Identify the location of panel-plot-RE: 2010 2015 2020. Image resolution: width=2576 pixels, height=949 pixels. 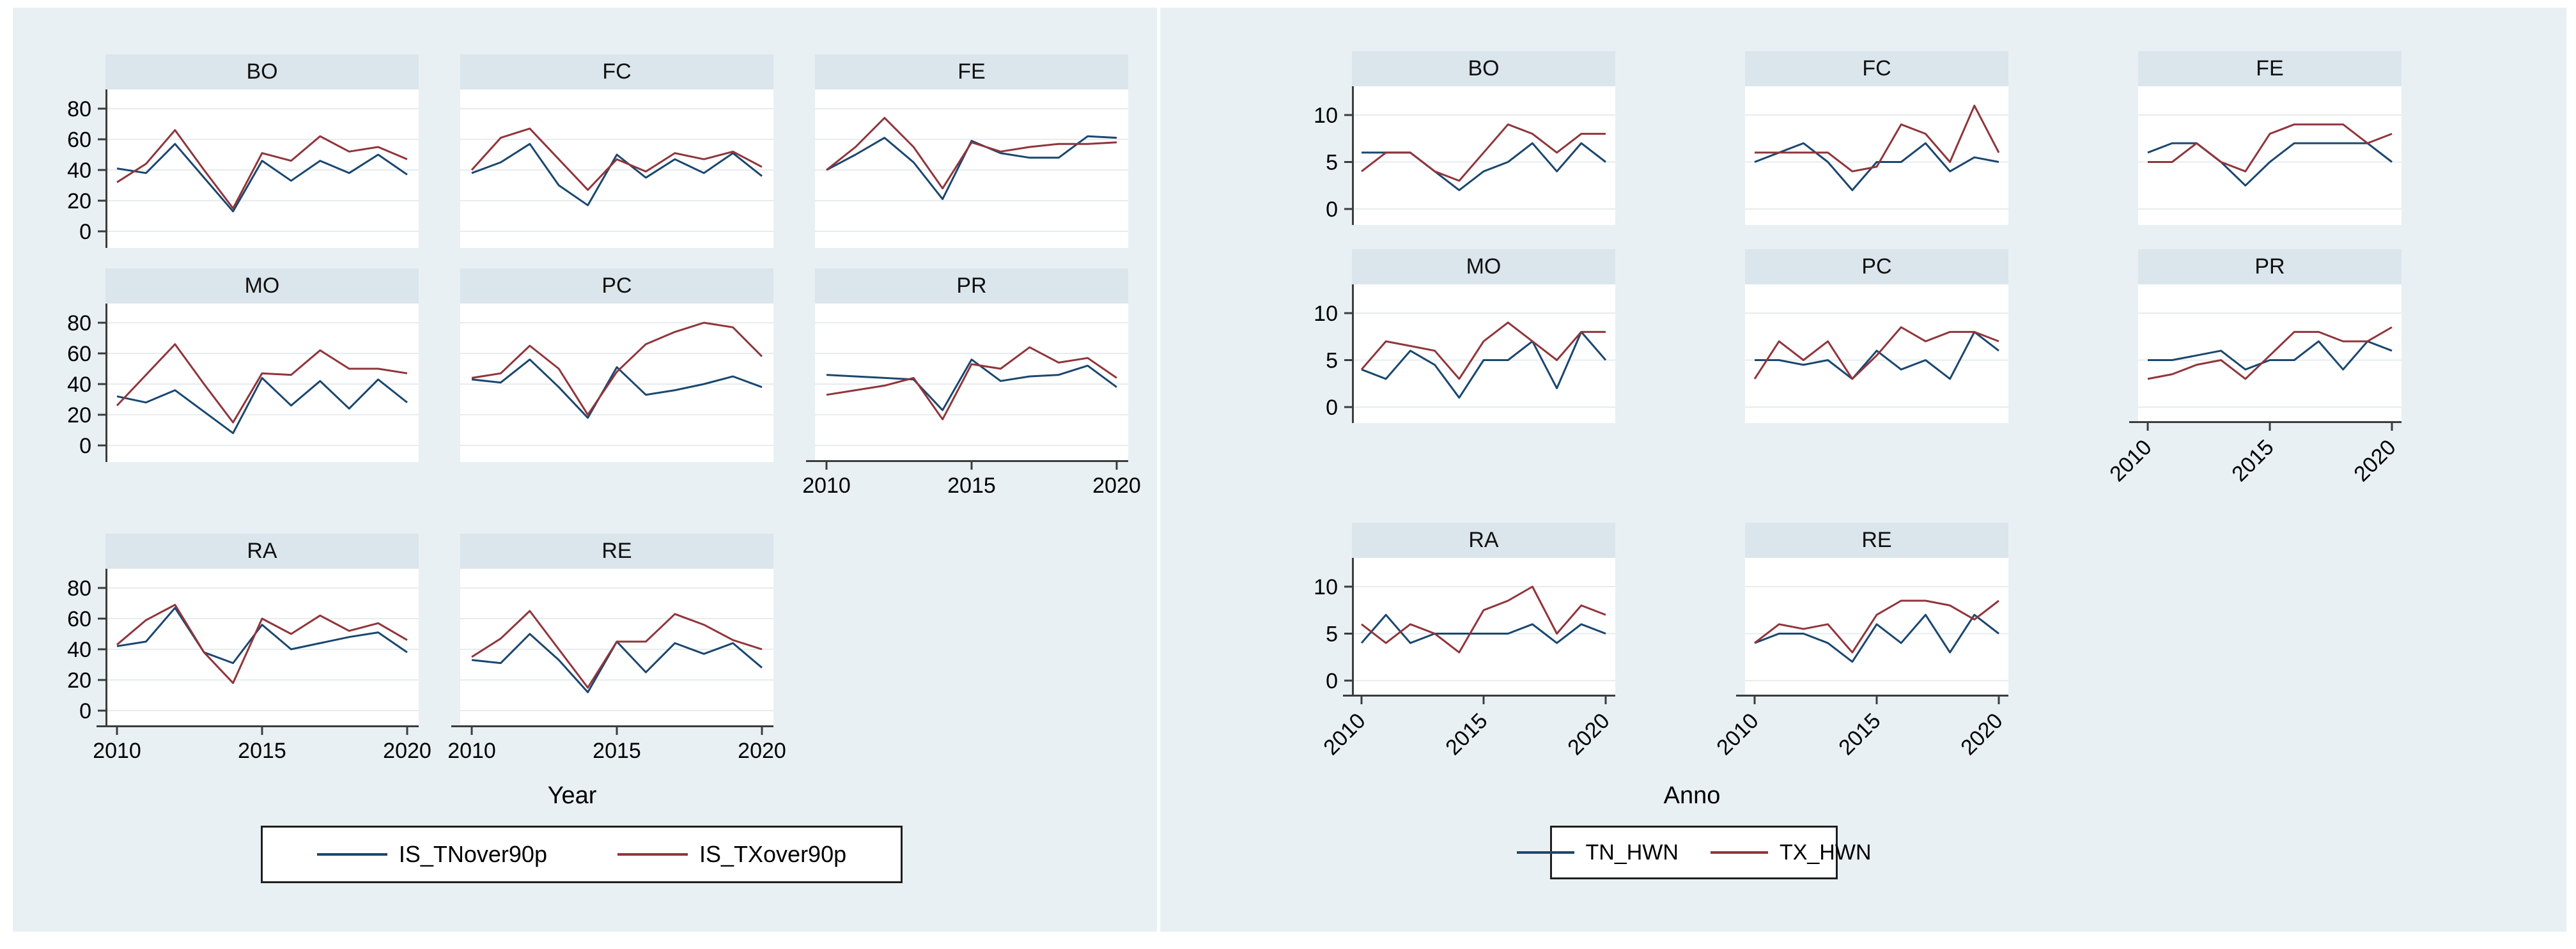
(1860, 659).